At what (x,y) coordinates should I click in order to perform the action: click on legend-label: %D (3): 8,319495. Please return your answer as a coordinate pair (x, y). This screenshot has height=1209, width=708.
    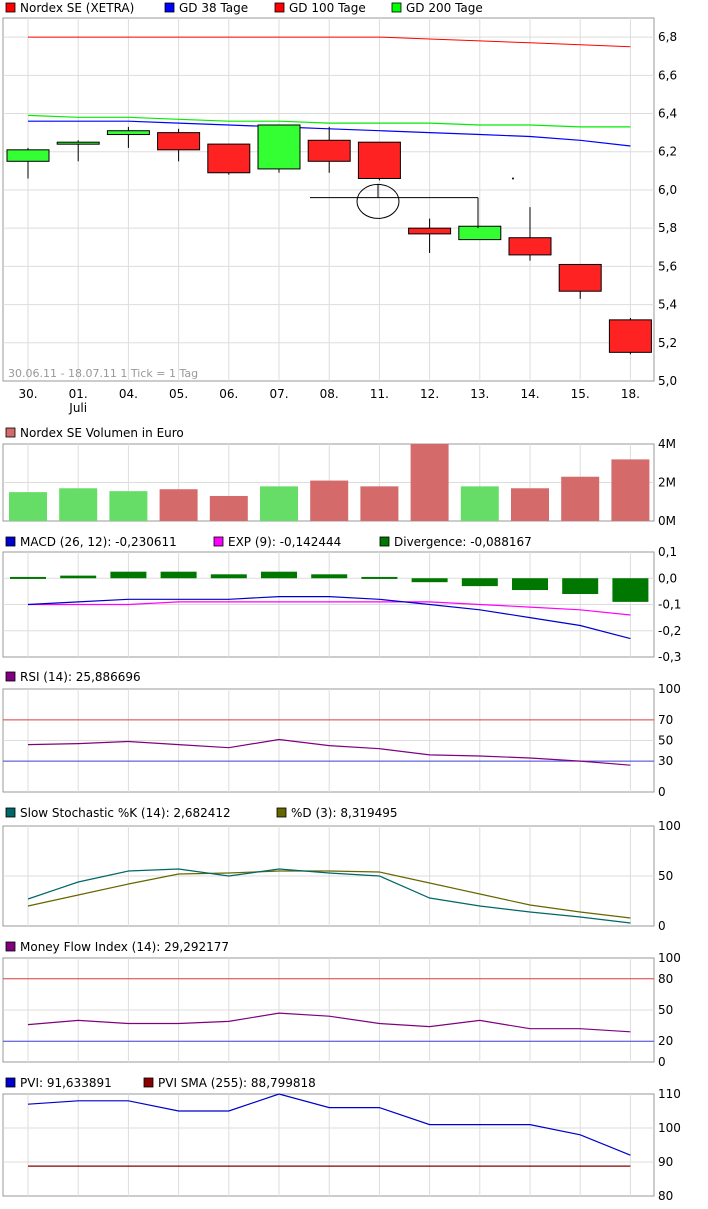
    Looking at the image, I should click on (344, 813).